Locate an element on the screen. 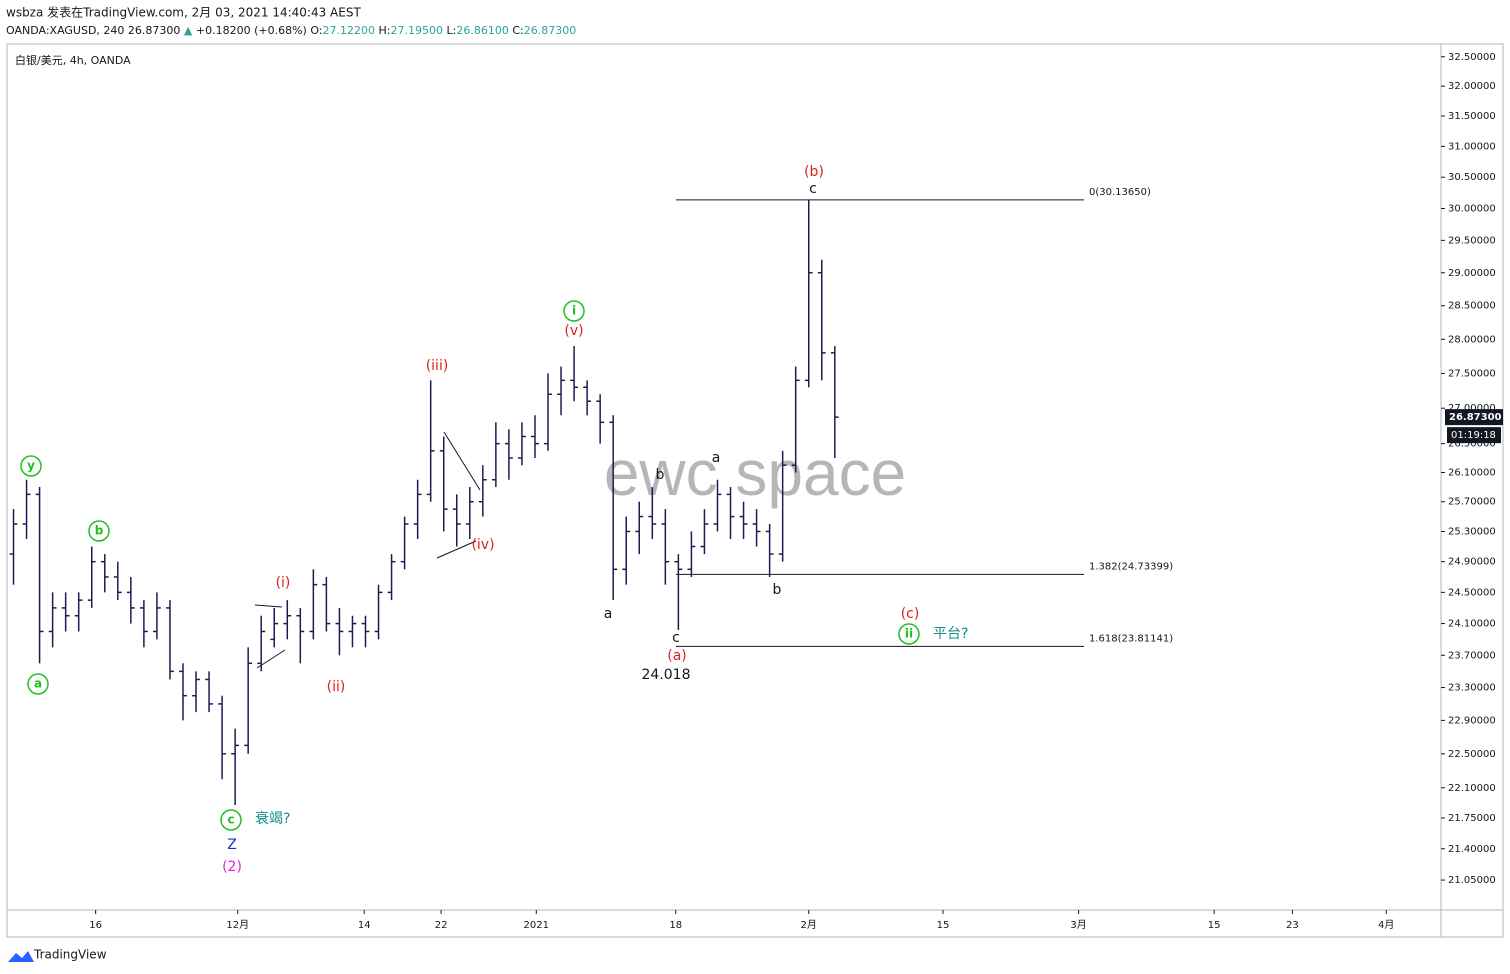 The width and height of the screenshot is (1510, 974). fib-label: 0(30.13650) is located at coordinates (1120, 192).